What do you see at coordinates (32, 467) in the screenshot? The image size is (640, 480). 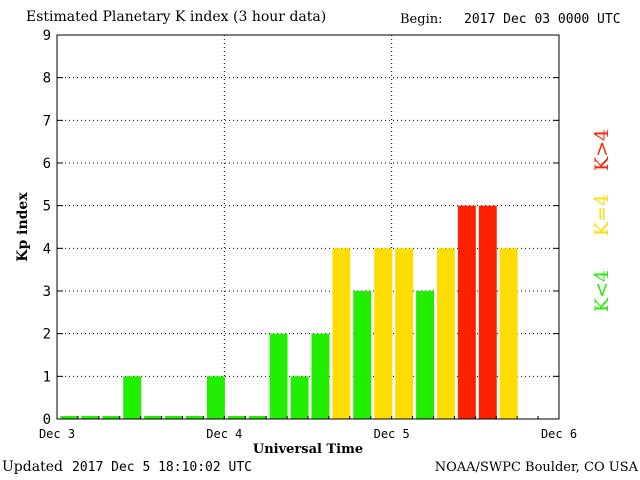 I see `updated-label: Updated` at bounding box center [32, 467].